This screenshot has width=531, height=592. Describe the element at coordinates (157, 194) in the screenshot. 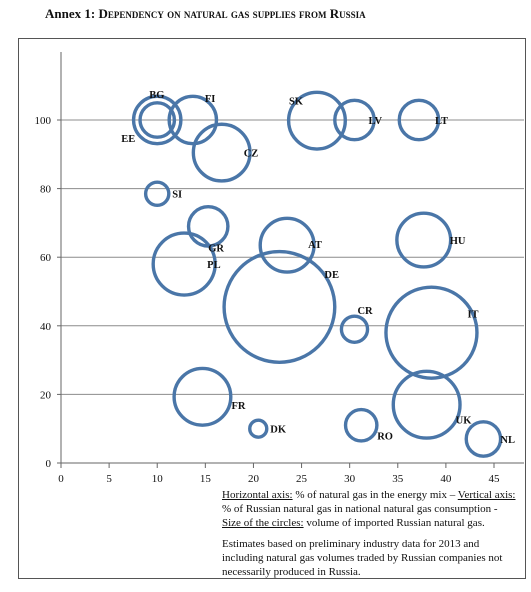

I see `bubble-si` at that location.